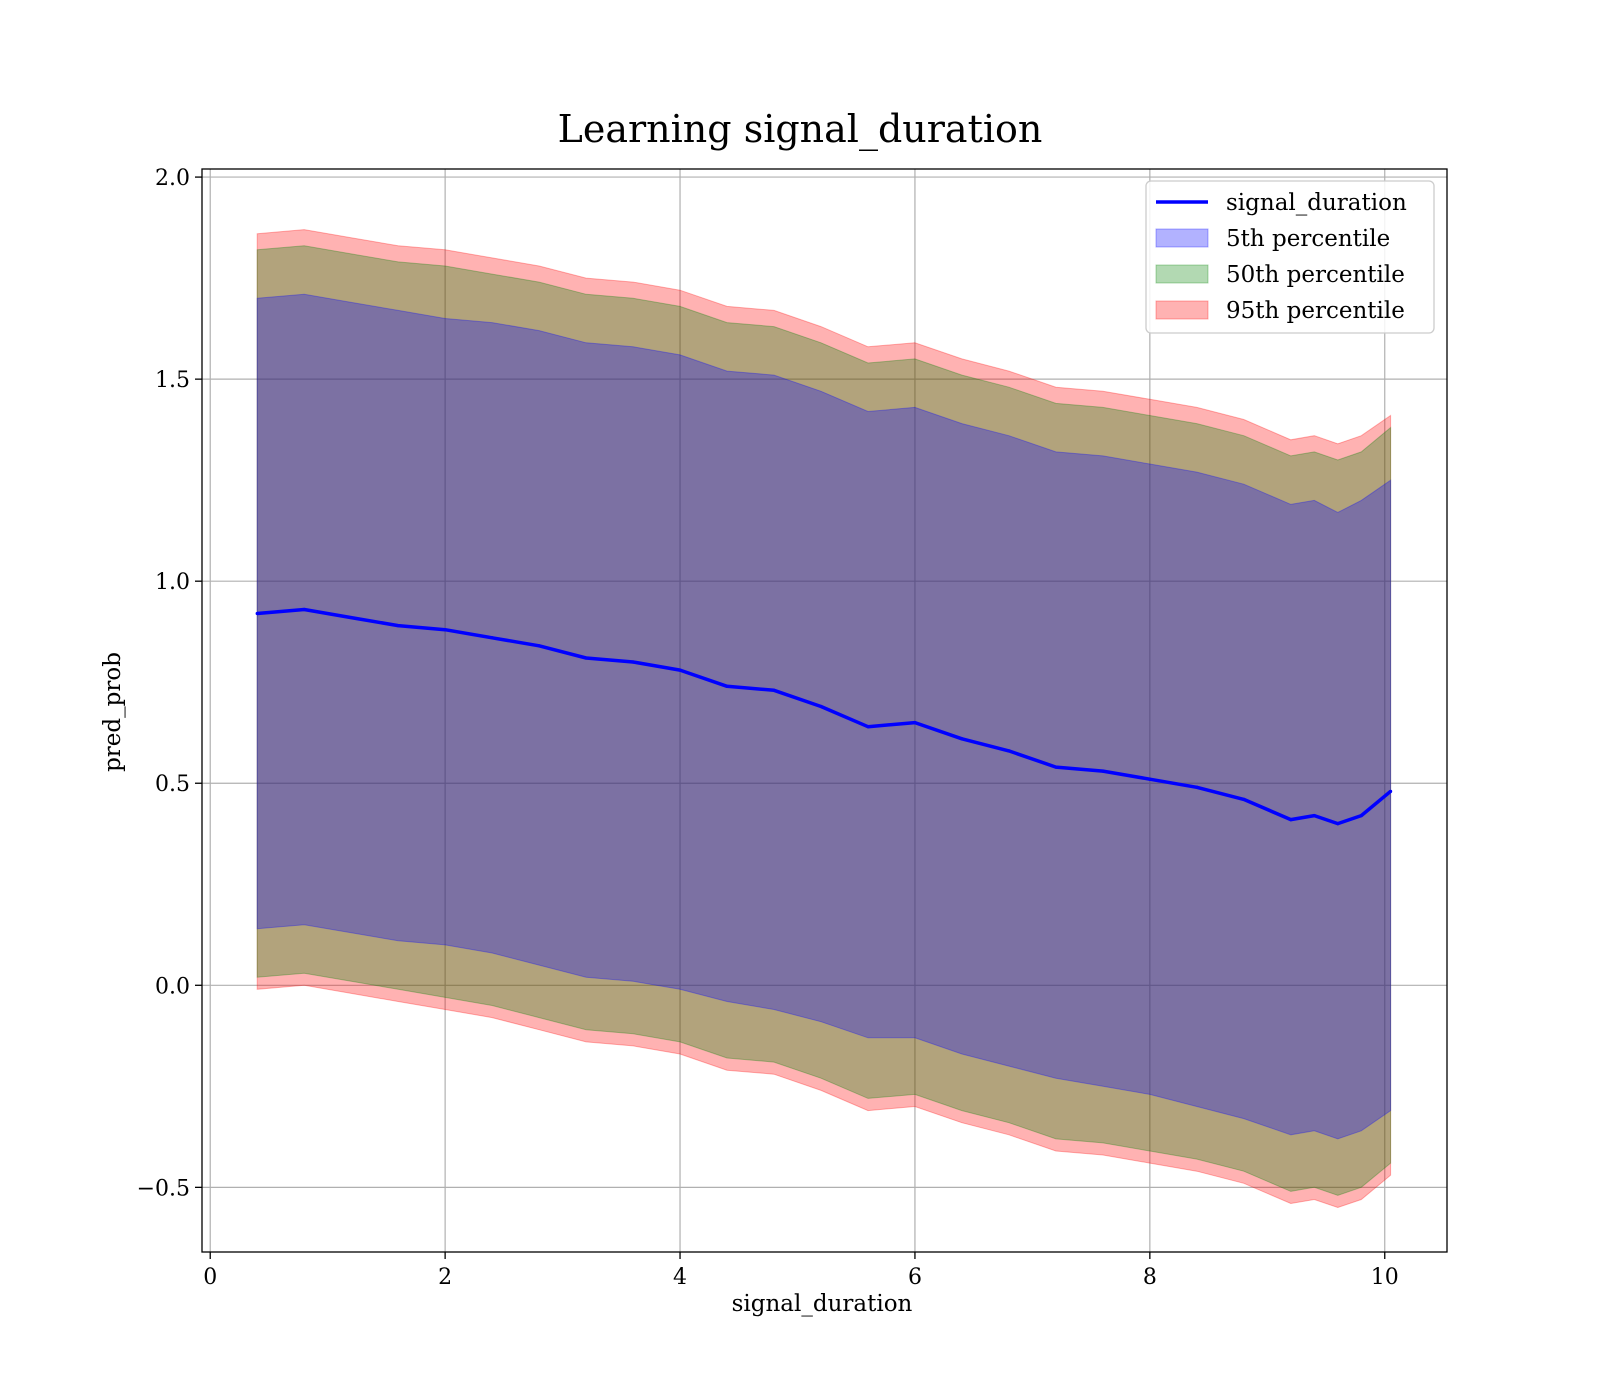 The width and height of the screenshot is (1600, 1400). What do you see at coordinates (210, 1277) in the screenshot?
I see `x-tick-label: 0` at bounding box center [210, 1277].